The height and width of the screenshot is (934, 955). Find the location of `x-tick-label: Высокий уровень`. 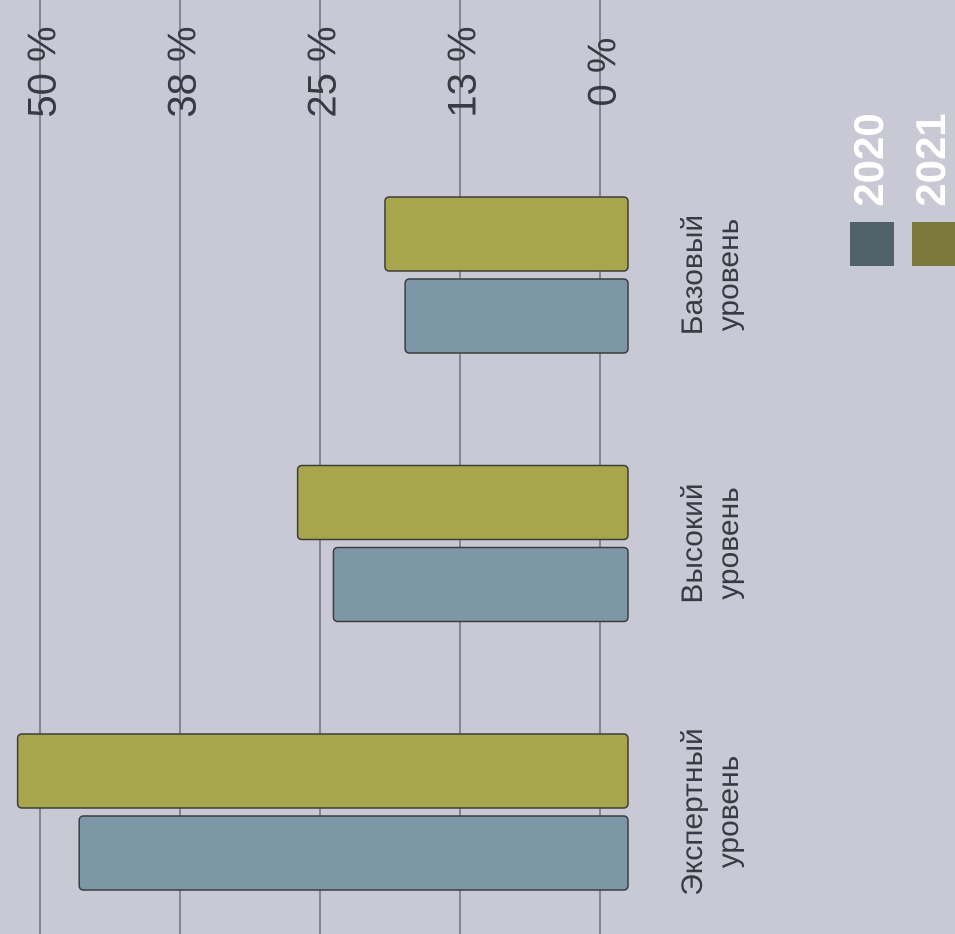

x-tick-label: Высокий уровень is located at coordinates (710, 543).